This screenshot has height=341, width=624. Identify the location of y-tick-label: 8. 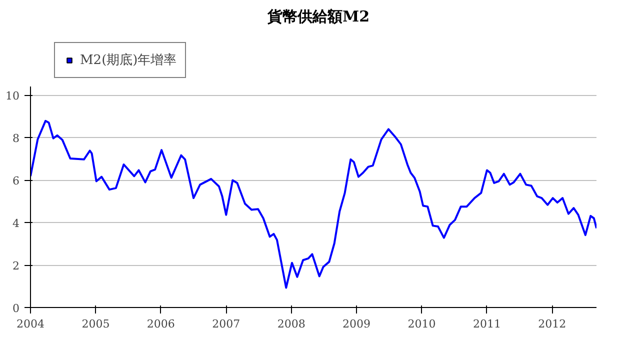
(16, 138).